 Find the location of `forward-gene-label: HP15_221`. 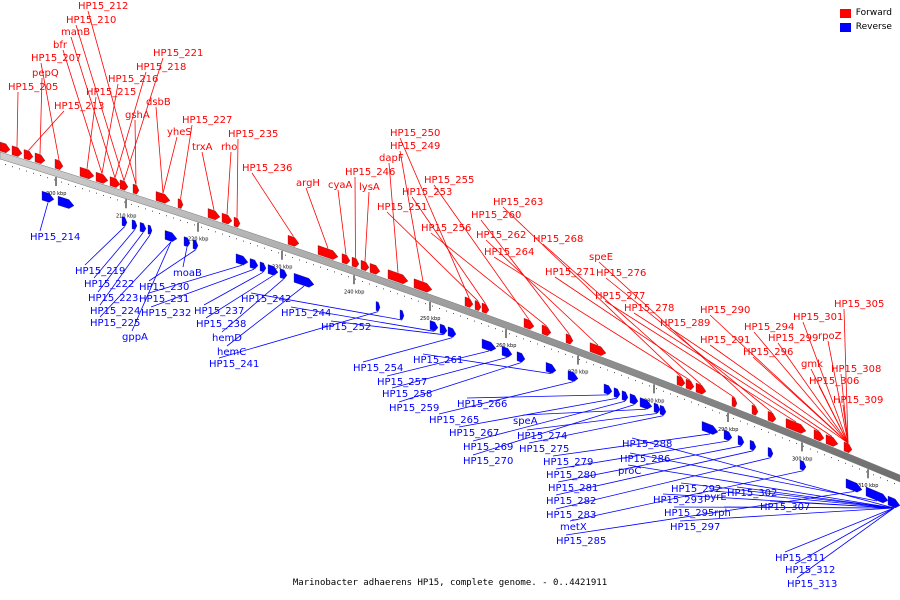

forward-gene-label: HP15_221 is located at coordinates (178, 53).